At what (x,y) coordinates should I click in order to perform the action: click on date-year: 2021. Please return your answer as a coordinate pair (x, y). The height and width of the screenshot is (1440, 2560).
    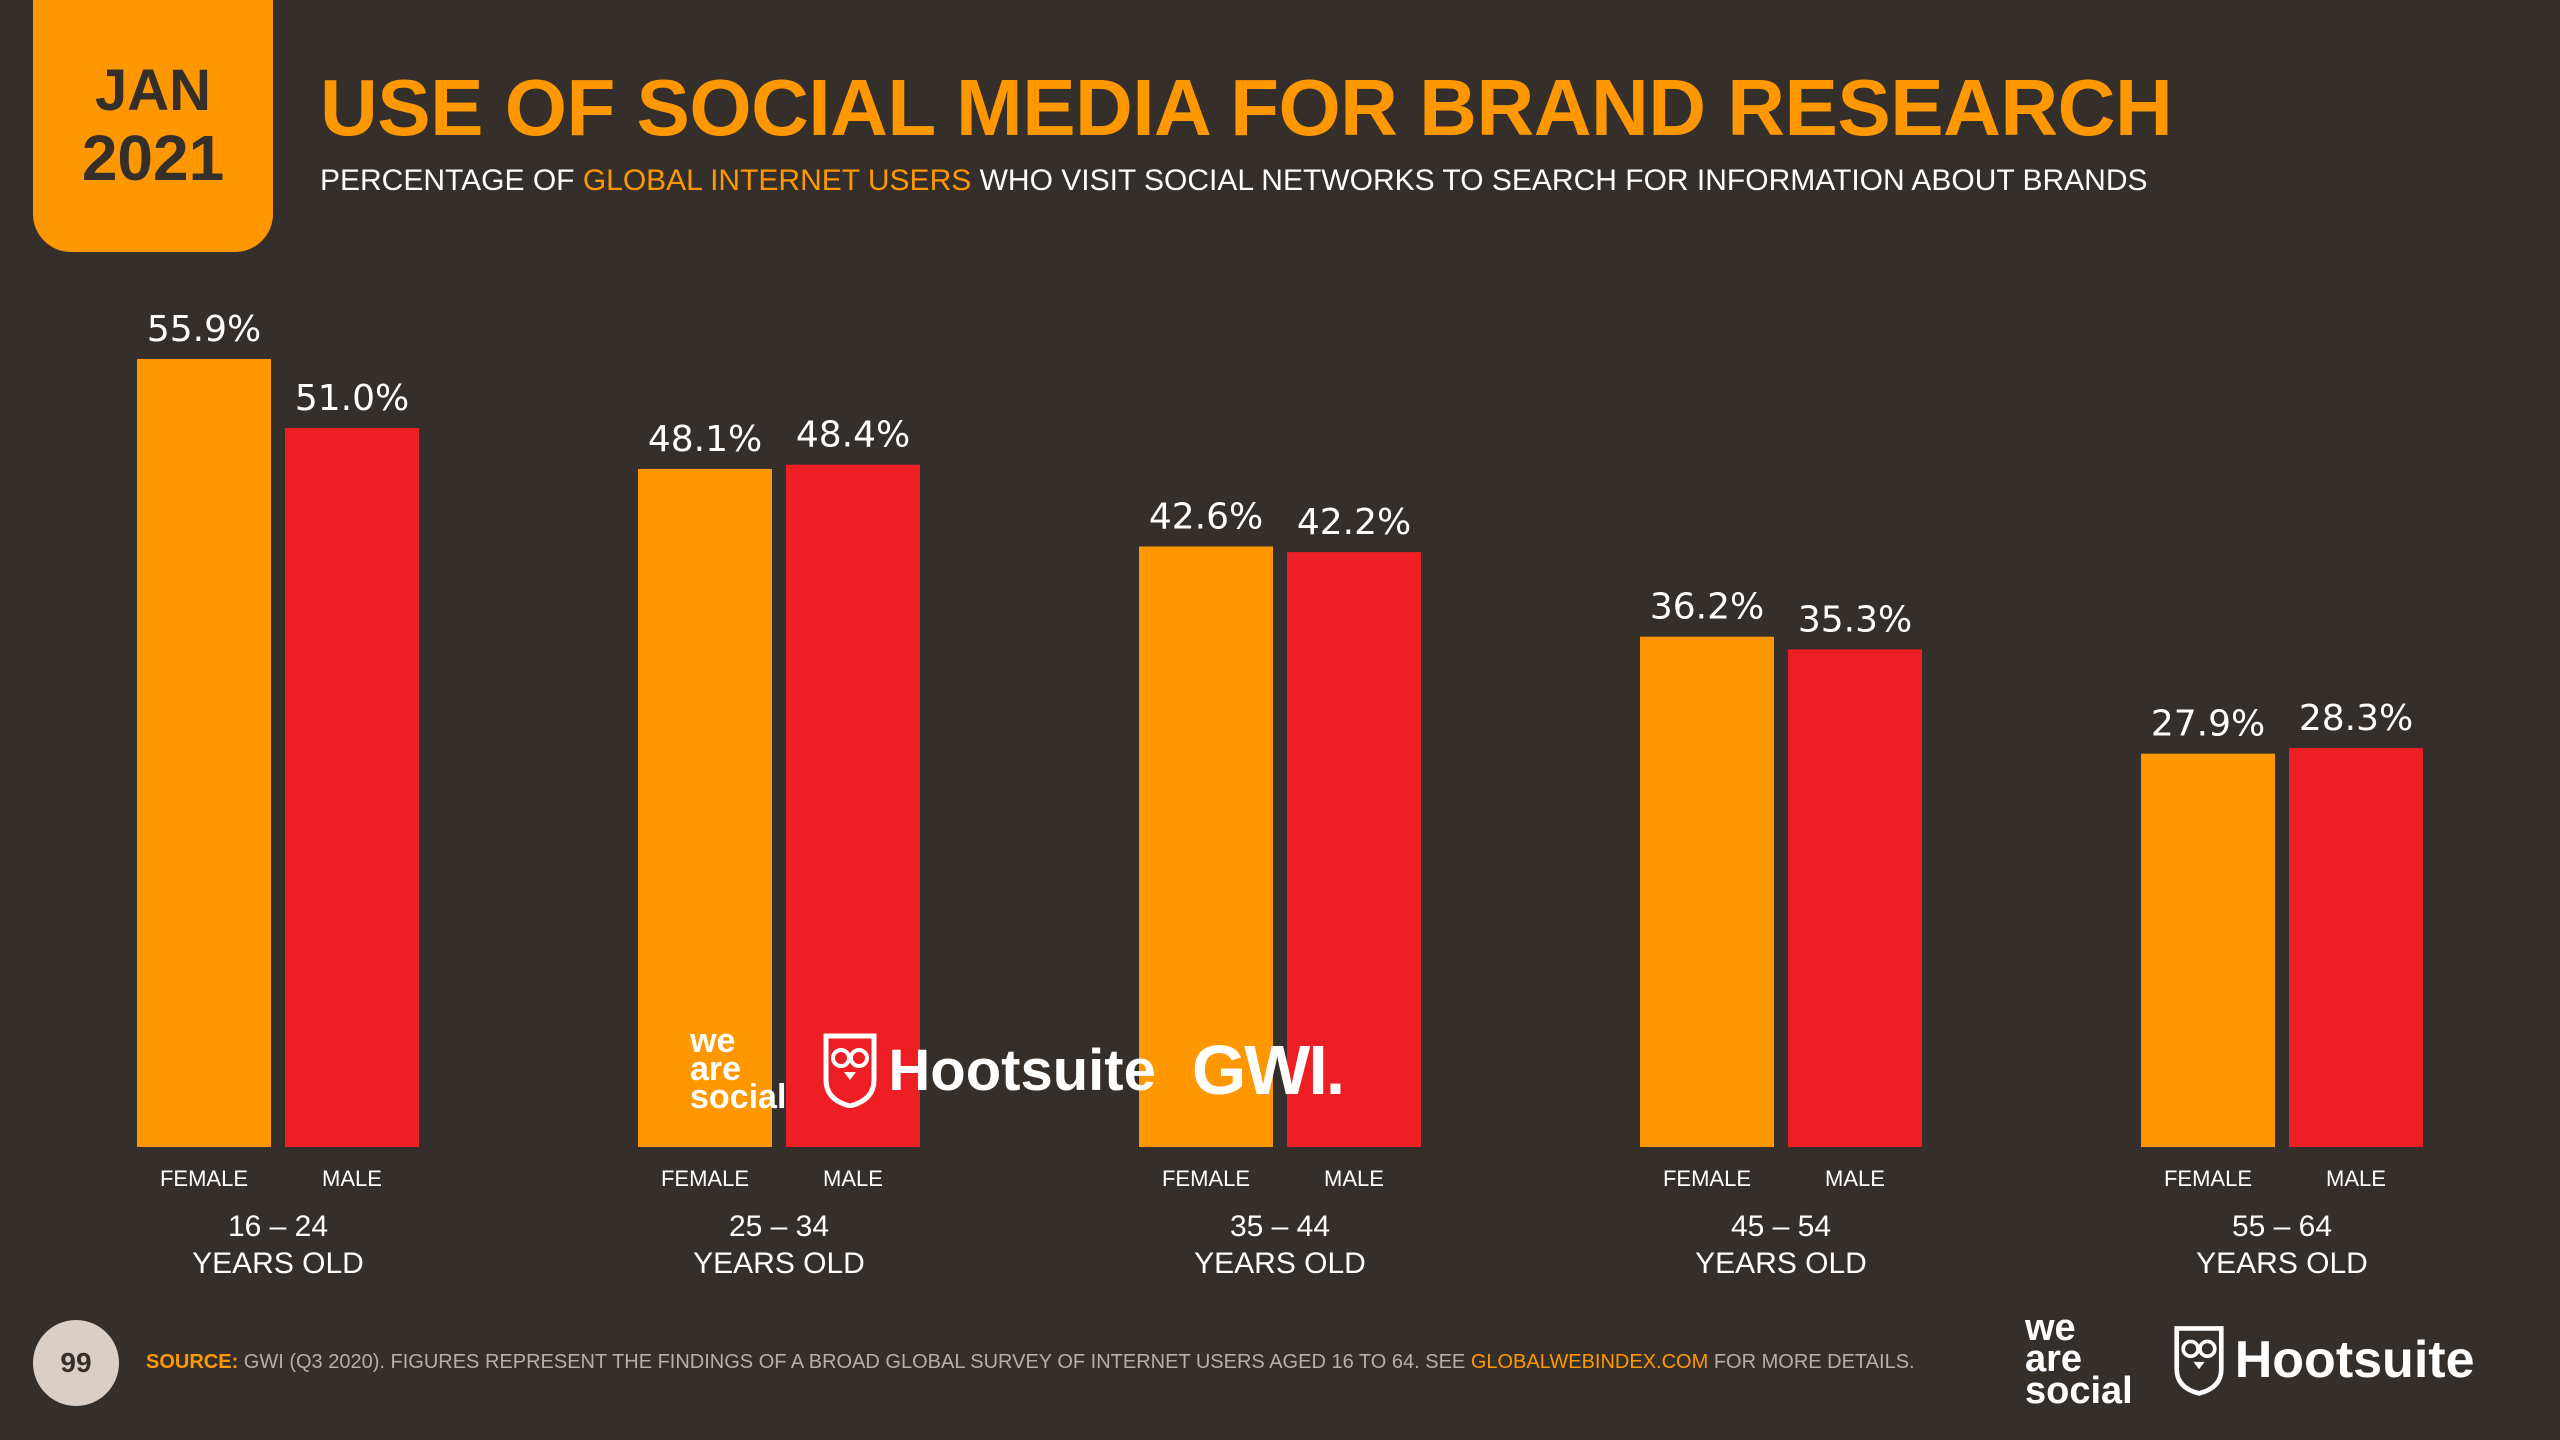
    Looking at the image, I should click on (153, 158).